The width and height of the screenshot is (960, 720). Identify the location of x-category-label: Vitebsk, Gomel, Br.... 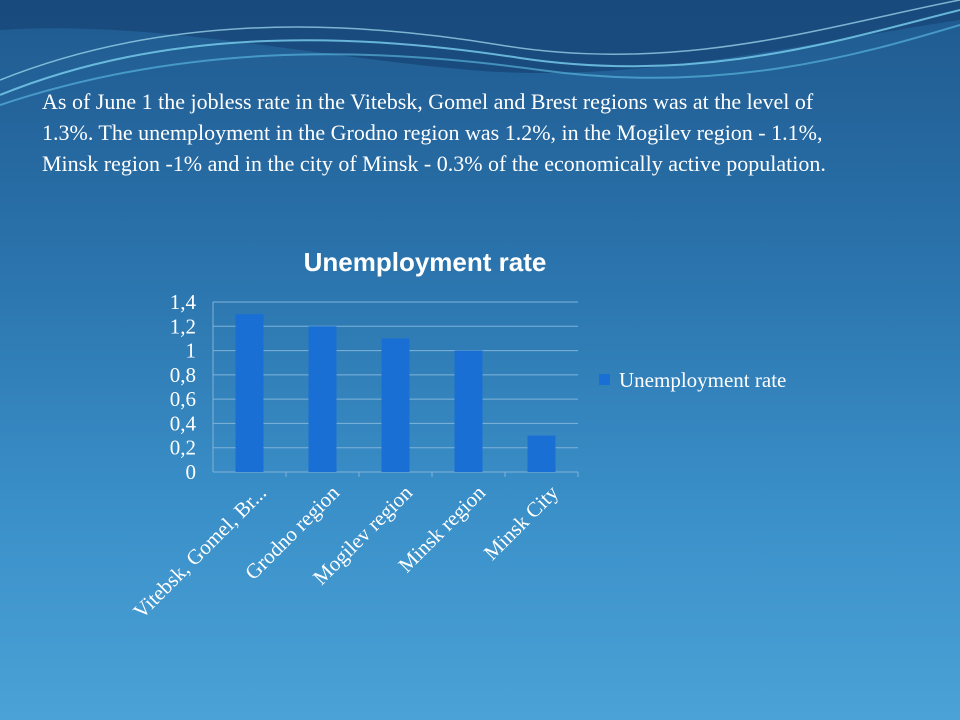
(199, 552).